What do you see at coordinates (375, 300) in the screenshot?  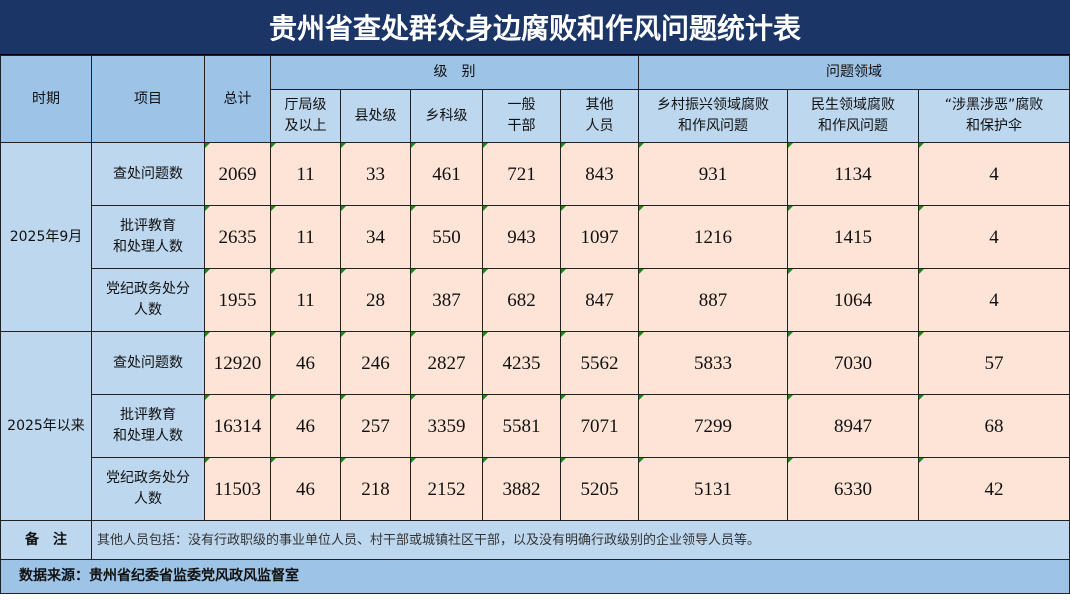 I see `value-cell: 28` at bounding box center [375, 300].